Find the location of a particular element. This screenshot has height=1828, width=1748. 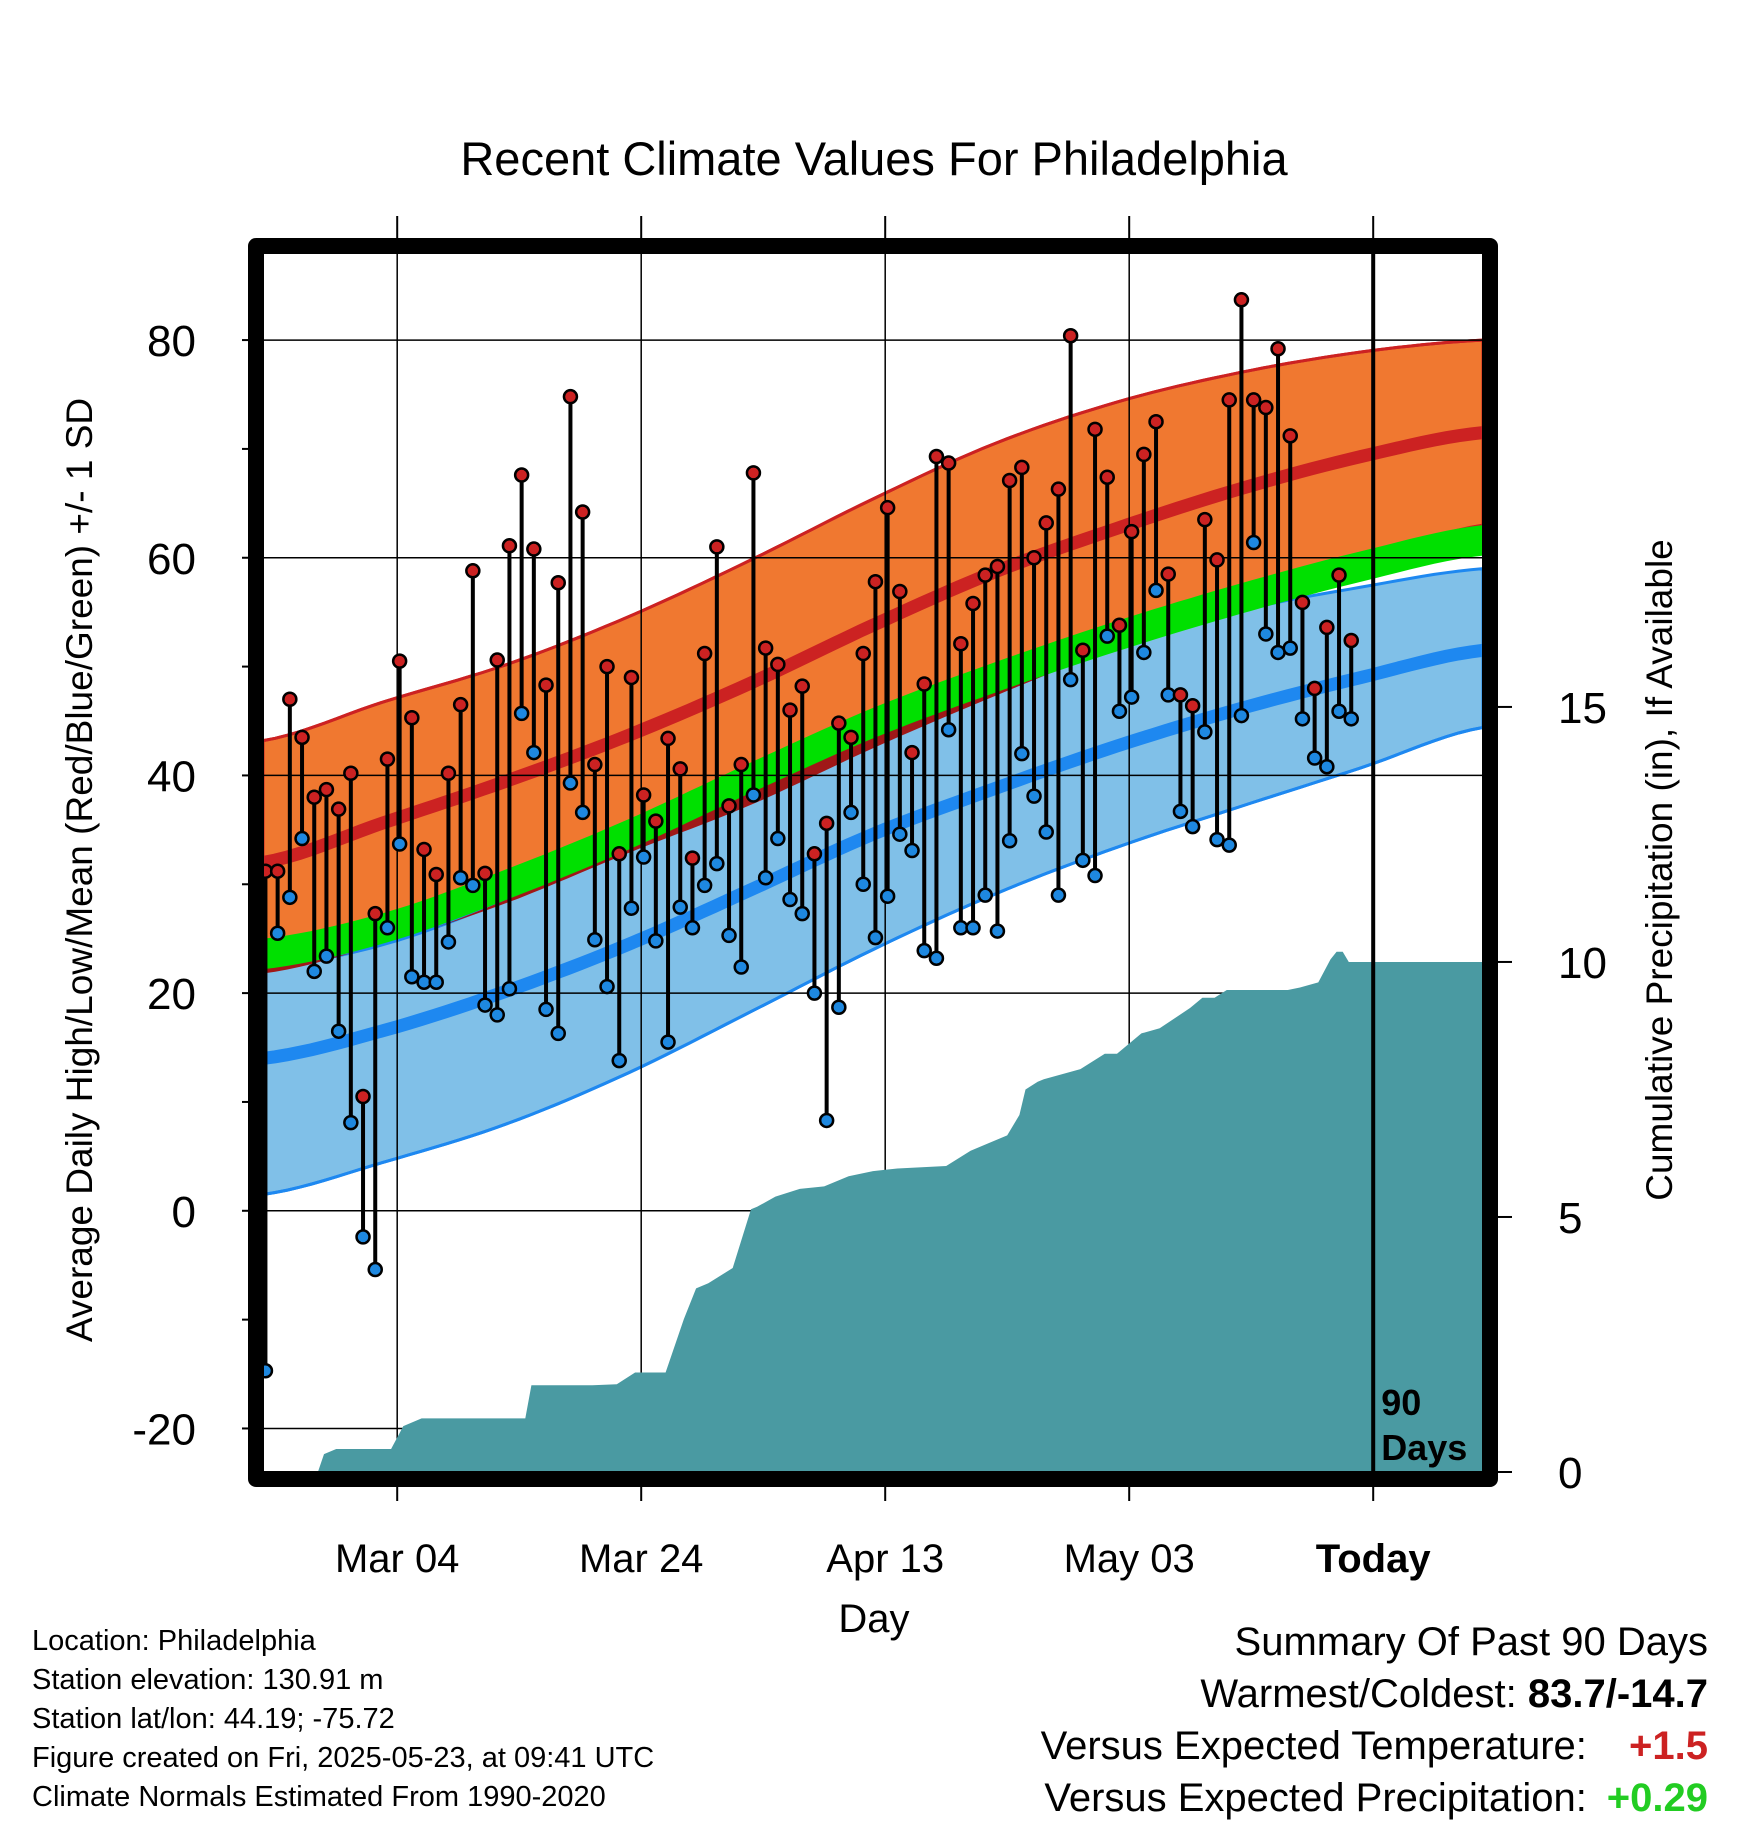

y-tick-label-right: 0 is located at coordinates (1570, 1473).